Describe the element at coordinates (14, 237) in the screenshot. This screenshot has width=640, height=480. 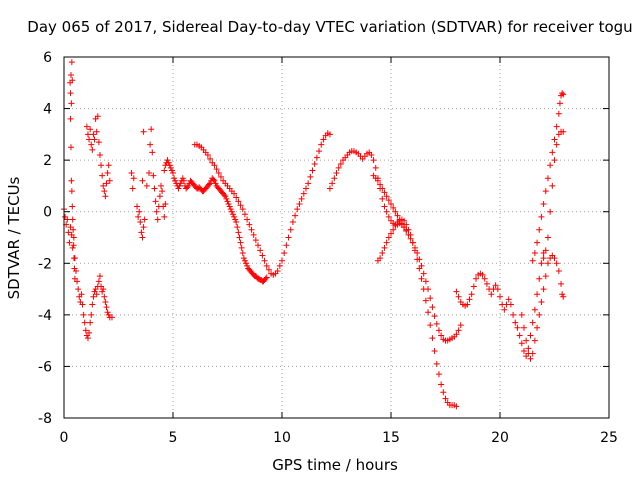
I see `y-axis-label: SDTVAR / TECUs` at that location.